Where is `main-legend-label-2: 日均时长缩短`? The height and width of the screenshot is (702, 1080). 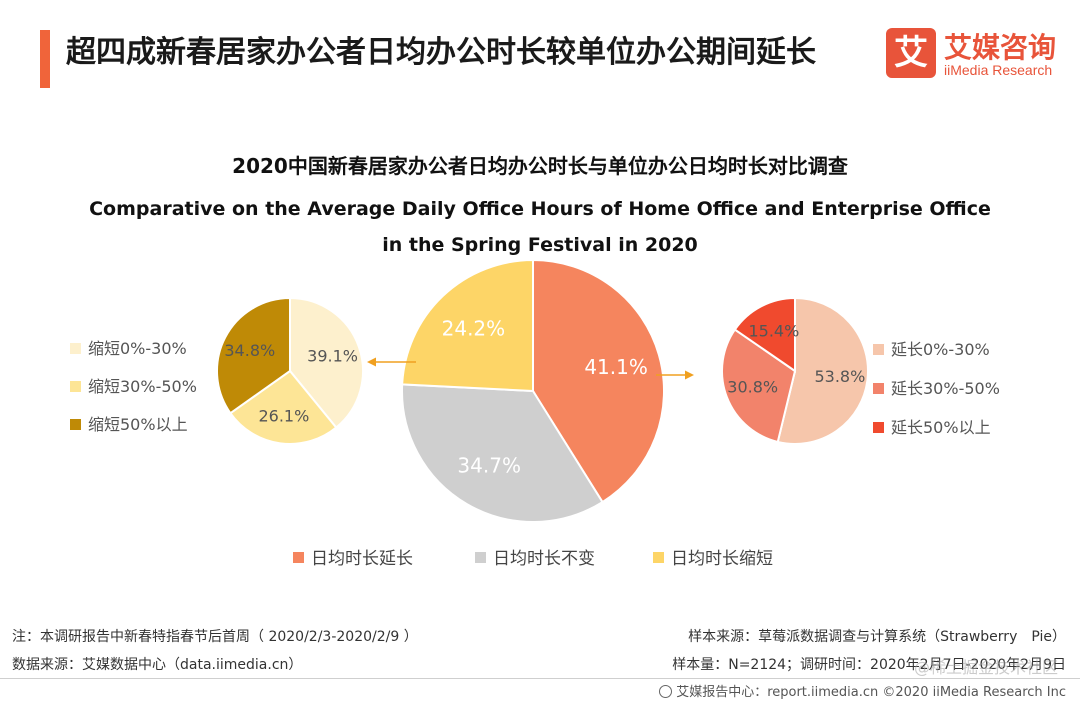 main-legend-label-2: 日均时长缩短 is located at coordinates (722, 559).